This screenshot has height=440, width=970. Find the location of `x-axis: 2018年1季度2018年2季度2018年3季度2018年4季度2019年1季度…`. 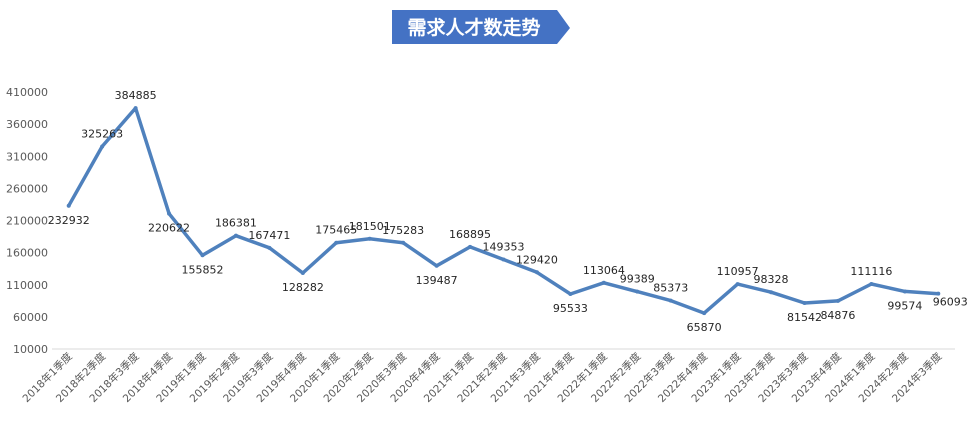

x-axis: 2018年1季度2018年2季度2018年3季度2018年4季度2019年1季度… is located at coordinates (487, 376).